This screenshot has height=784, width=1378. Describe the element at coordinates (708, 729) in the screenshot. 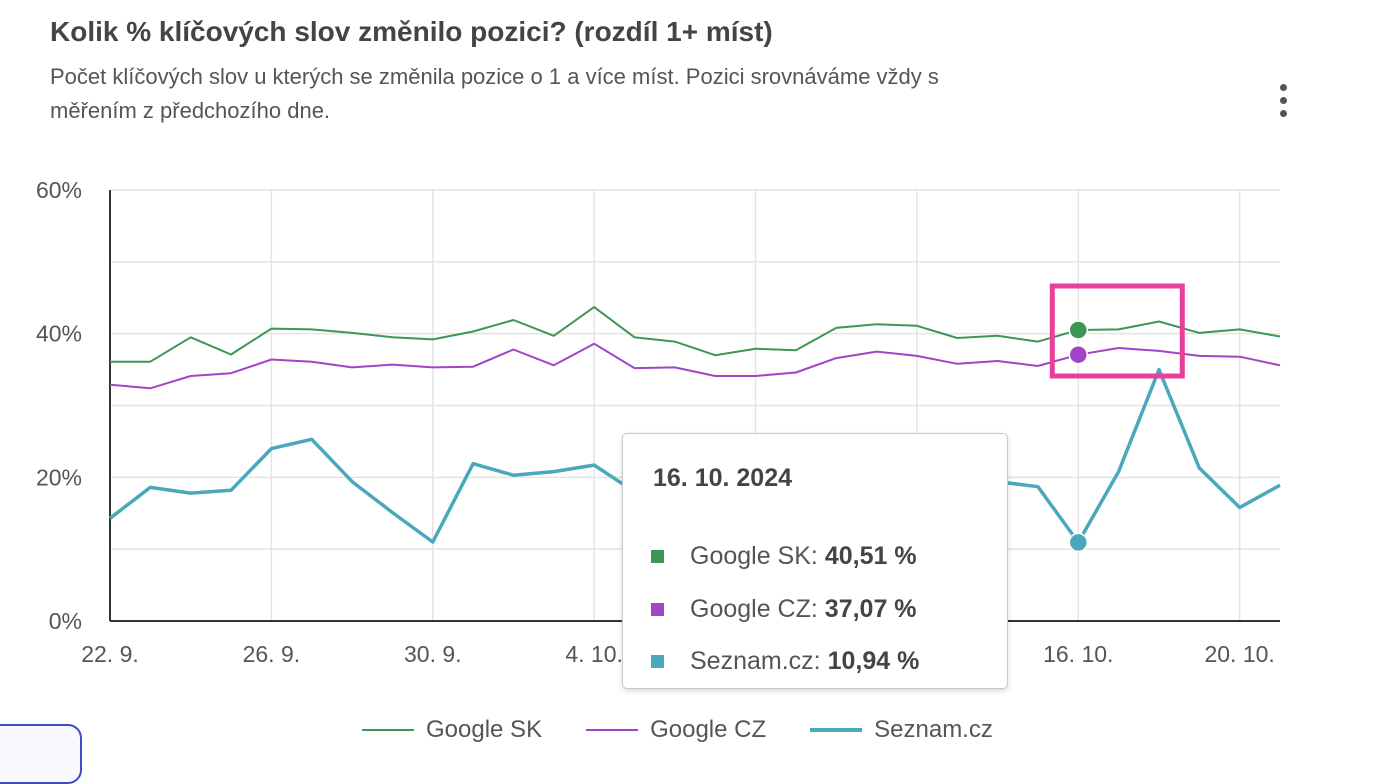

I see `legend-label: Google CZ` at that location.